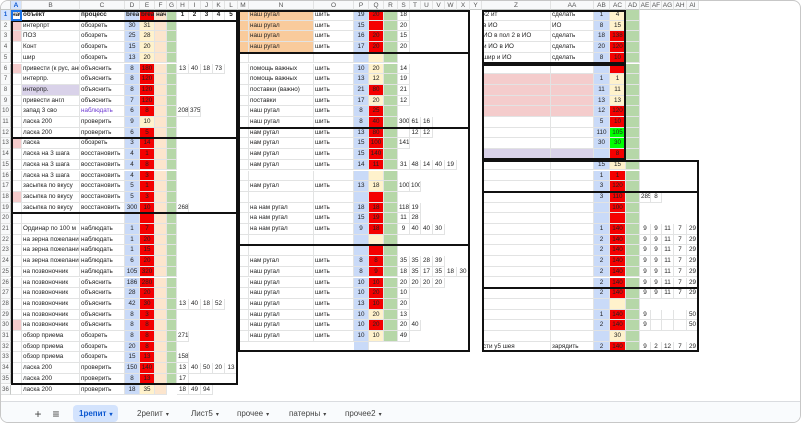 This screenshot has height=423, width=801. Describe the element at coordinates (102, 336) in the screenshot. I see `cell: обозреть` at that location.